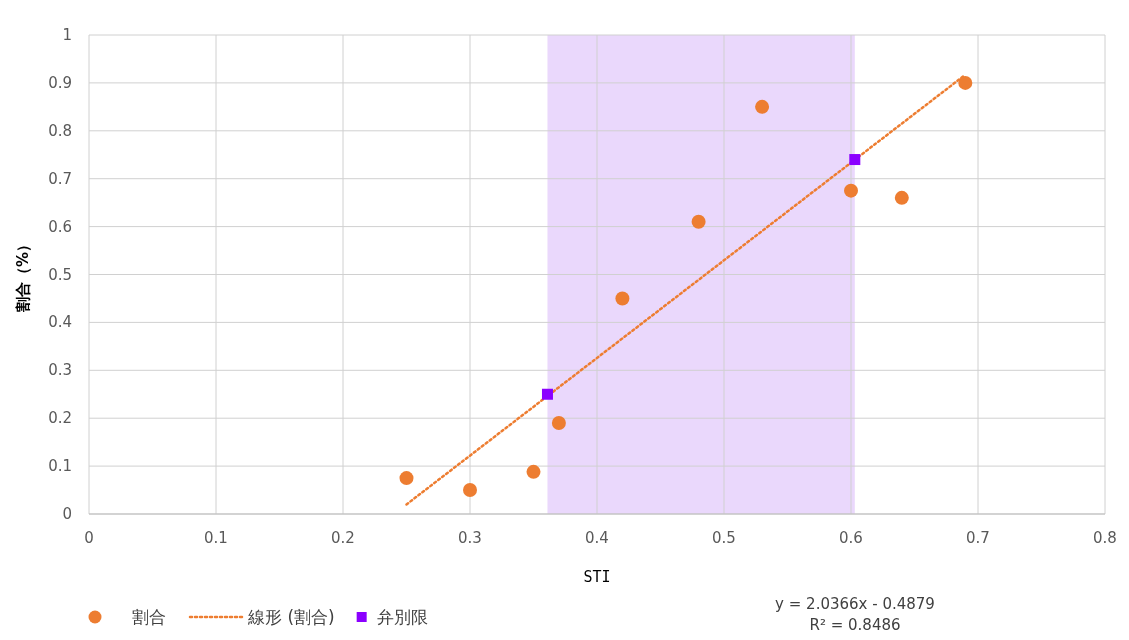  I want to click on y-tick-label: 0.9, so click(60, 82).